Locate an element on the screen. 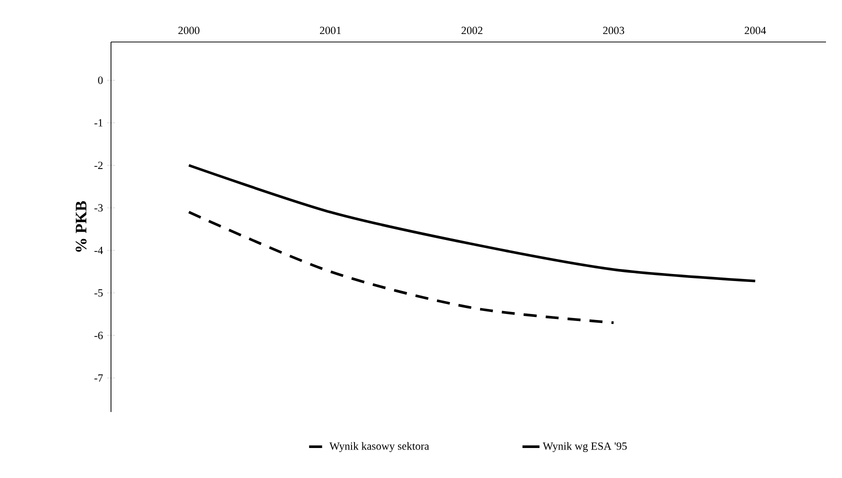  y-axis-title: % PKB is located at coordinates (81, 226).